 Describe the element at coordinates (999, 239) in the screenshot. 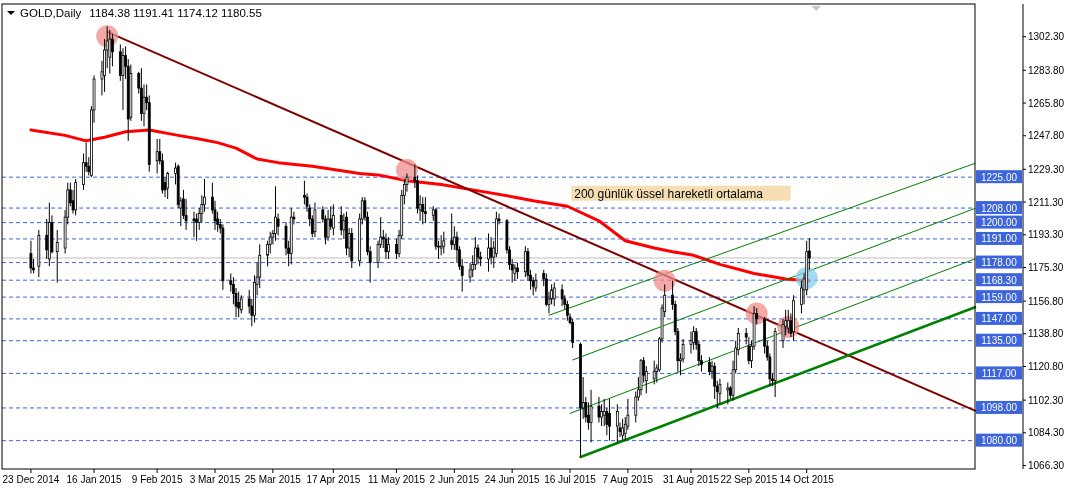

I see `ref-line-label: 1191.00` at that location.